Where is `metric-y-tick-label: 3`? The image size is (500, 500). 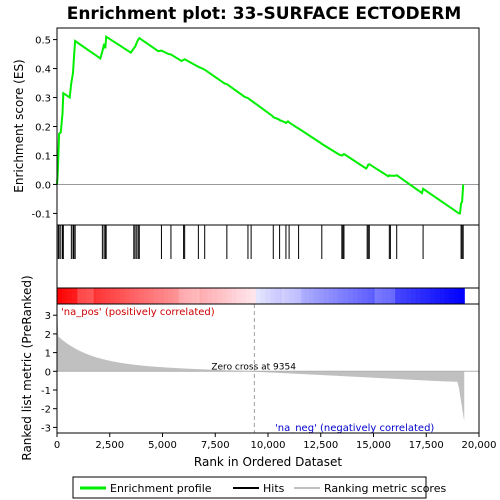 metric-y-tick-label: 3 is located at coordinates (48, 316).